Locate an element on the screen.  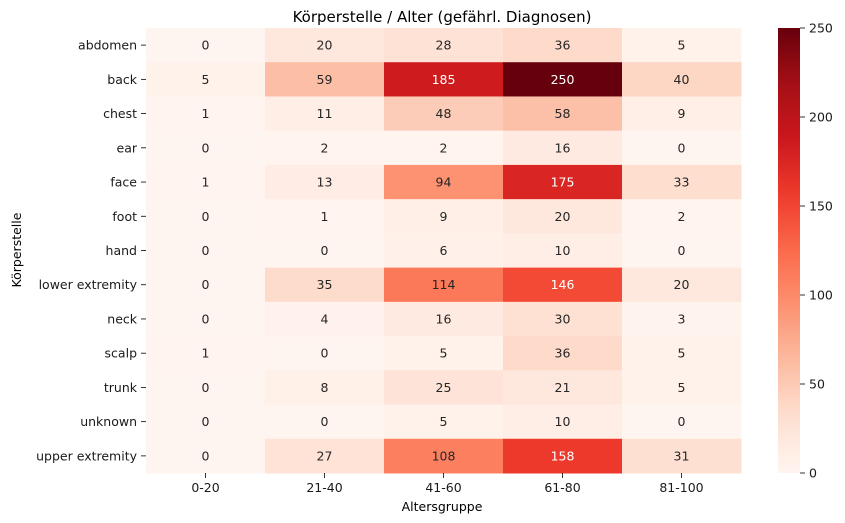
x-axis-label: Altersgruppe is located at coordinates (442, 506).